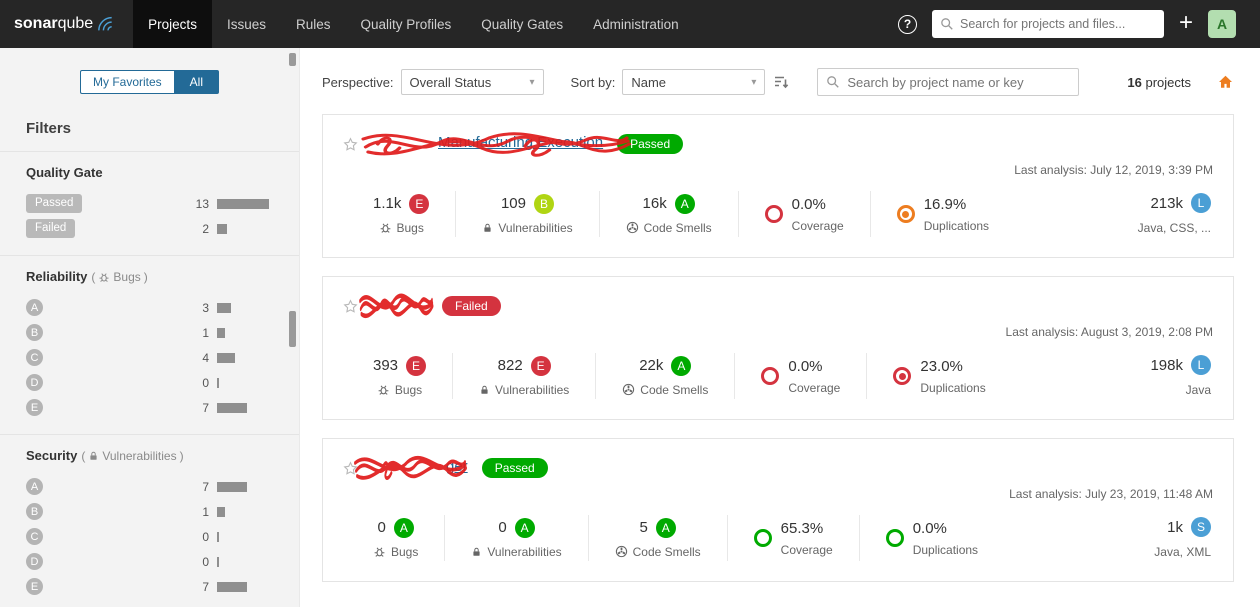 Image resolution: width=1260 pixels, height=607 pixels. I want to click on project-measures: 393 E Bugs 822 E, so click(778, 376).